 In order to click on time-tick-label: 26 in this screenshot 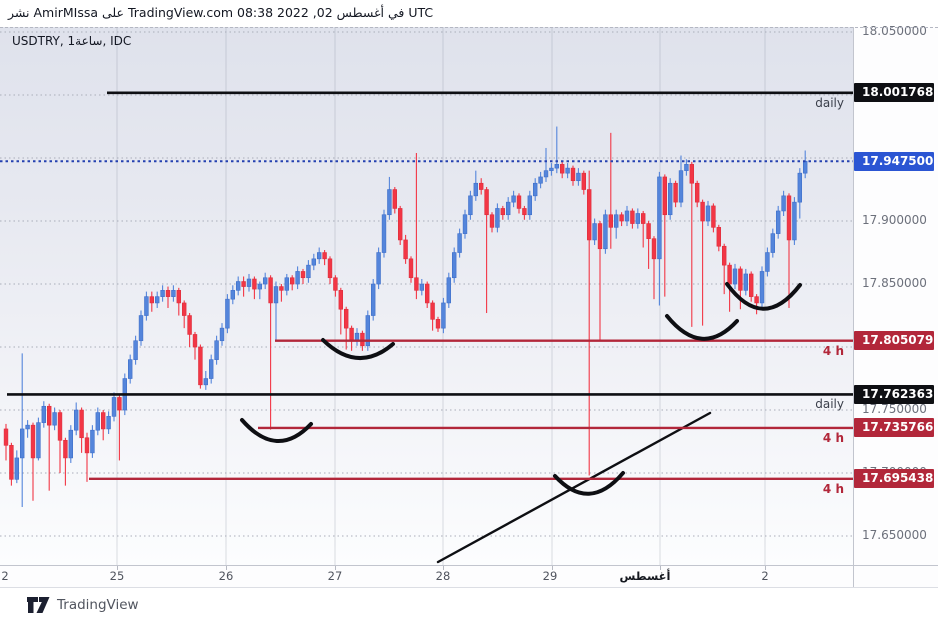, I will do `click(226, 576)`.